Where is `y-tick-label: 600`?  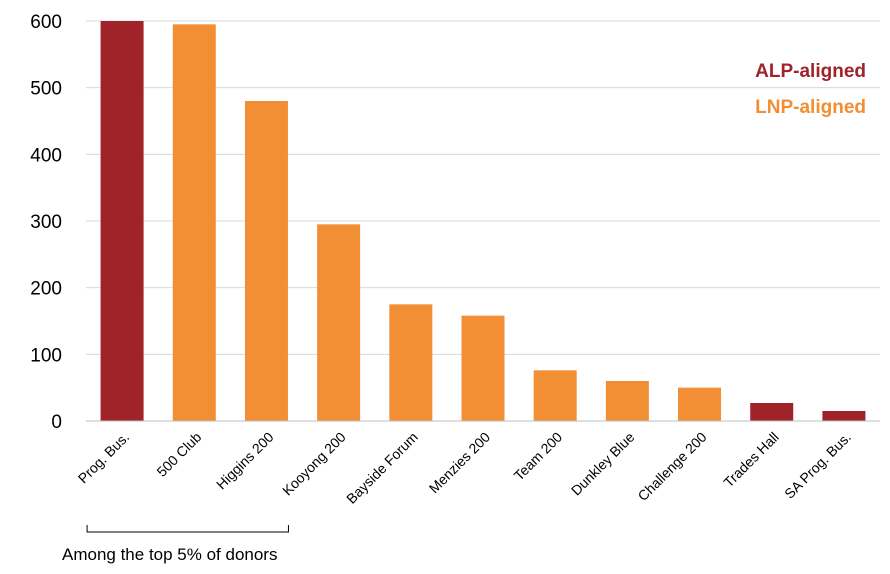
y-tick-label: 600 is located at coordinates (46, 22).